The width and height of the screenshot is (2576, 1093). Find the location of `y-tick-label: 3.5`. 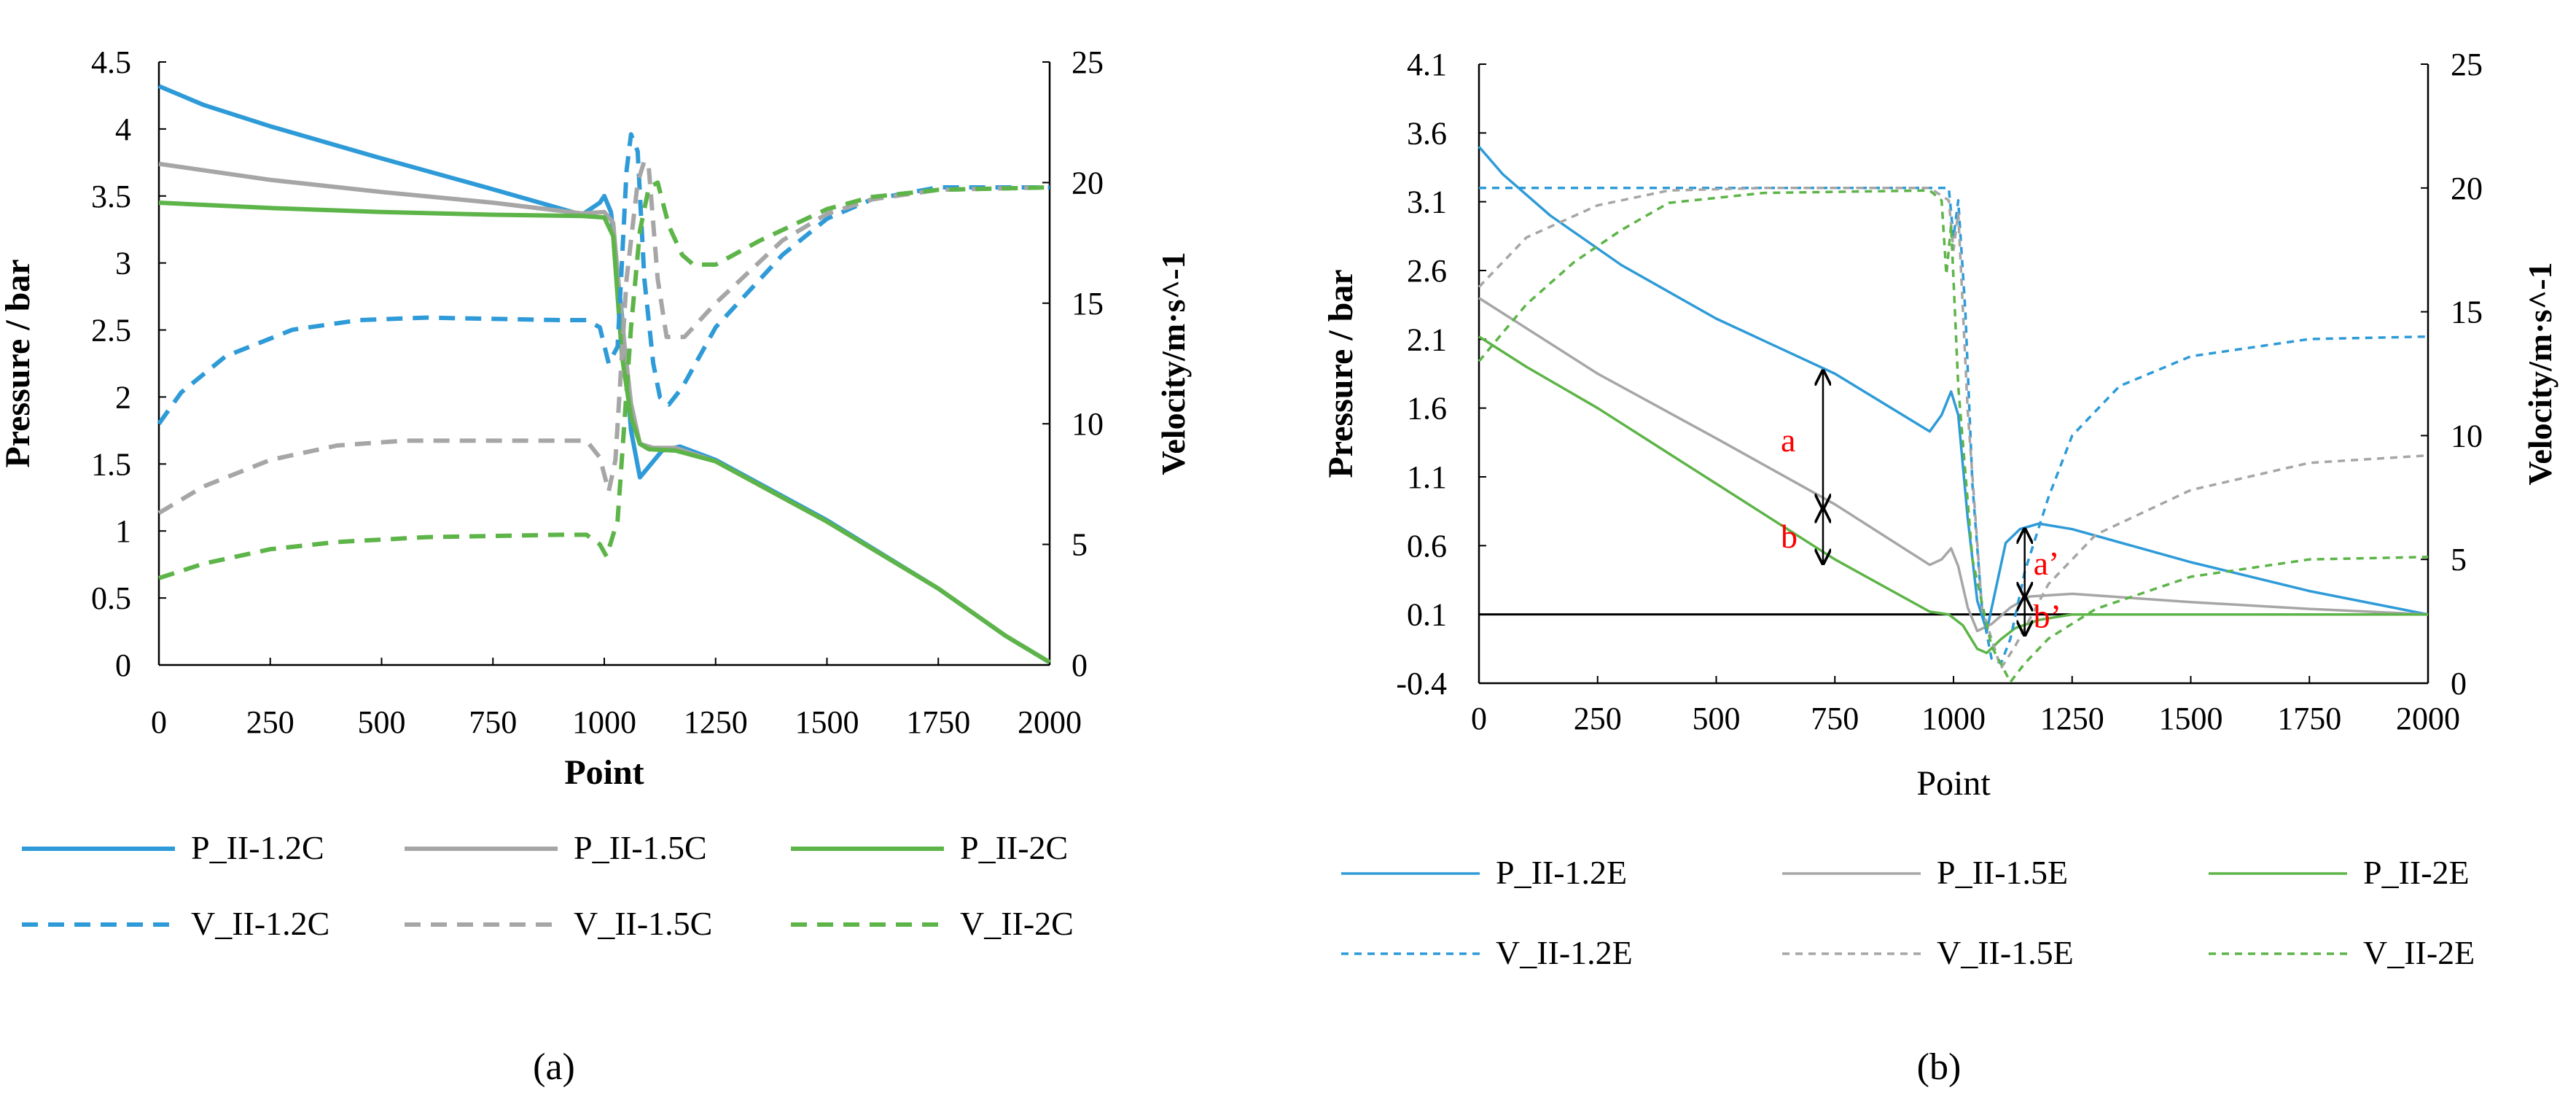

y-tick-label: 3.5 is located at coordinates (111, 196).